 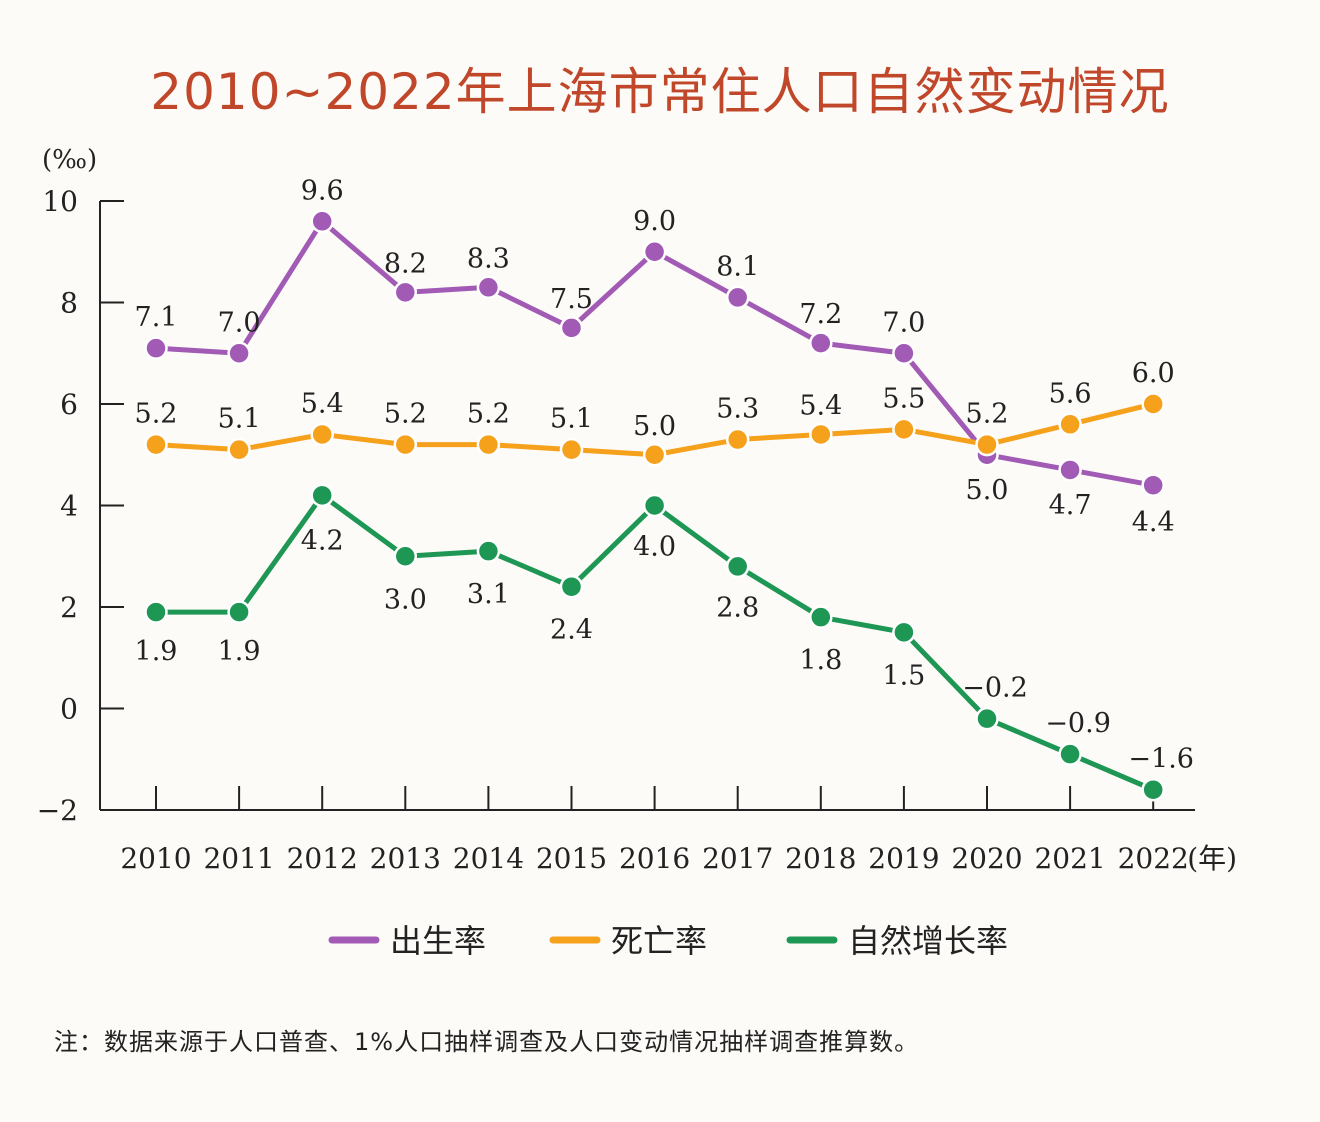 What do you see at coordinates (1153, 858) in the screenshot?
I see `x-tick-label: 2022` at bounding box center [1153, 858].